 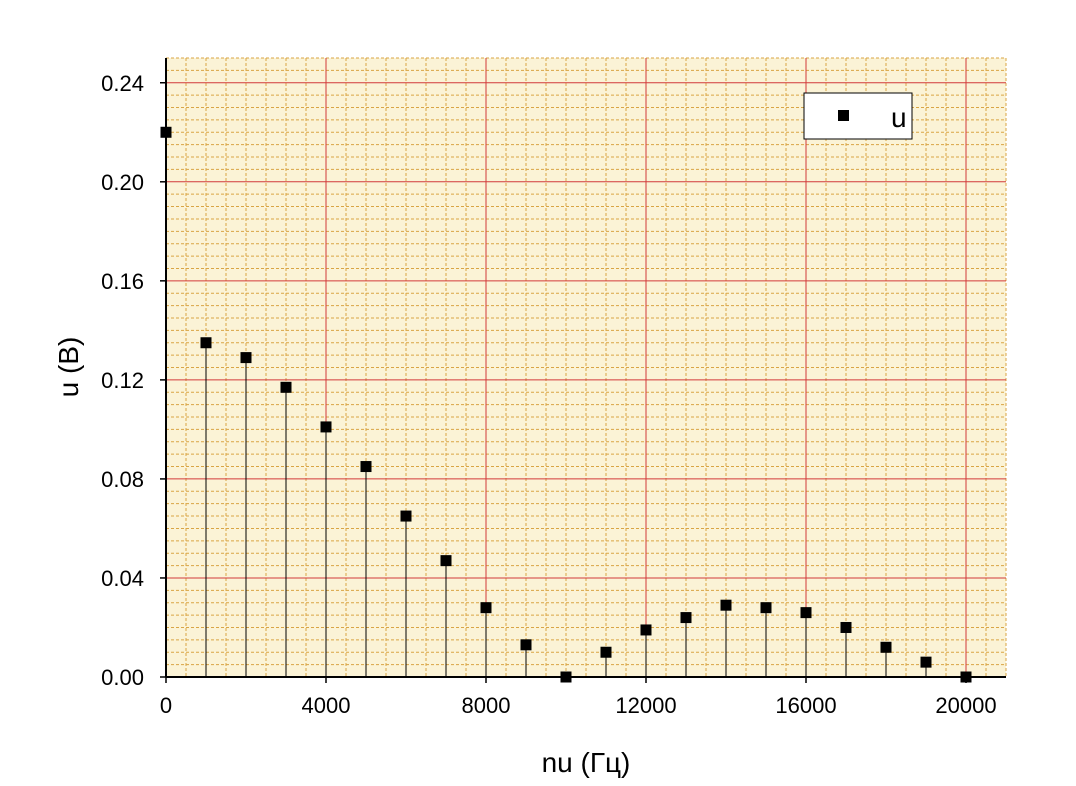 I want to click on x-ticks: 0 4000 8000 12000 16000 20000, so click(x=578, y=697).